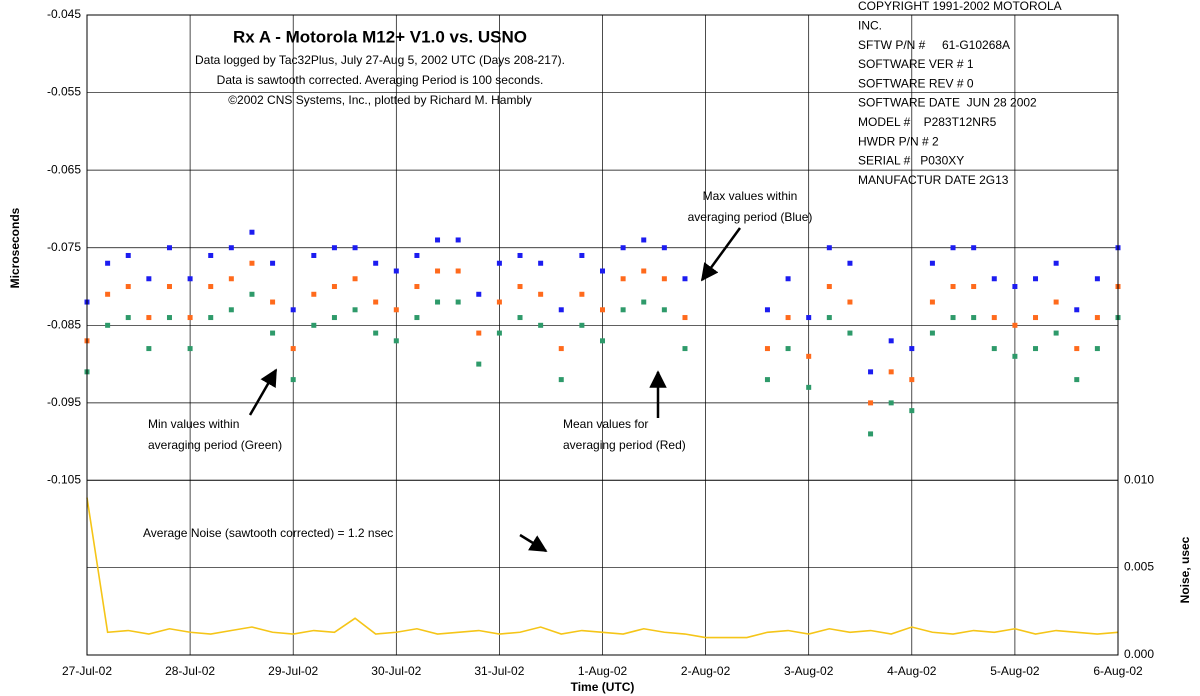 Image resolution: width=1200 pixels, height=696 pixels. I want to click on info-line: INC., so click(870, 25).